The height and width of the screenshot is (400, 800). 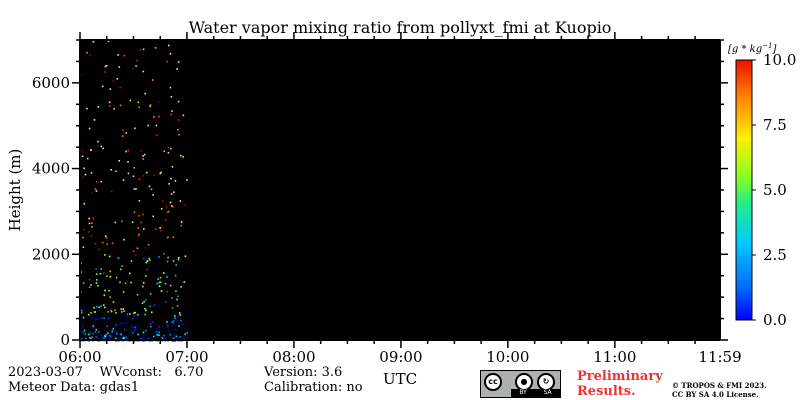 What do you see at coordinates (400, 379) in the screenshot?
I see `x-axis-label: UTC` at bounding box center [400, 379].